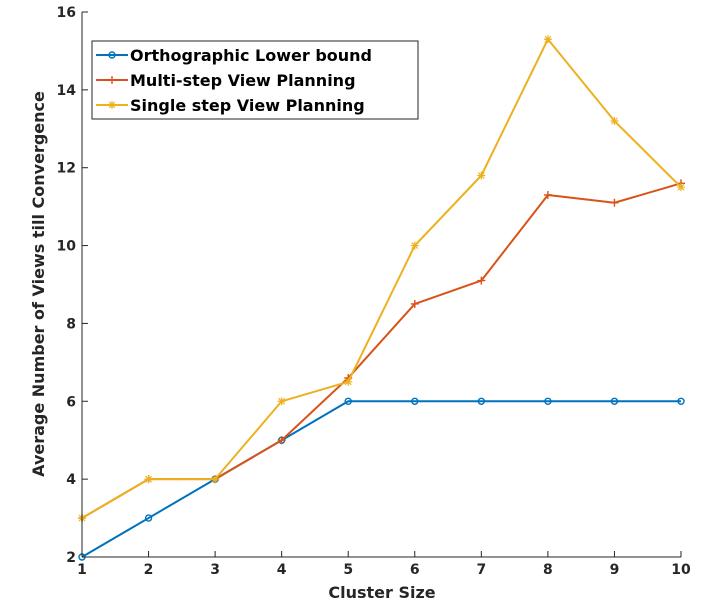 Image resolution: width=721 pixels, height=604 pixels. What do you see at coordinates (615, 570) in the screenshot?
I see `x-tick-label-9: 9` at bounding box center [615, 570].